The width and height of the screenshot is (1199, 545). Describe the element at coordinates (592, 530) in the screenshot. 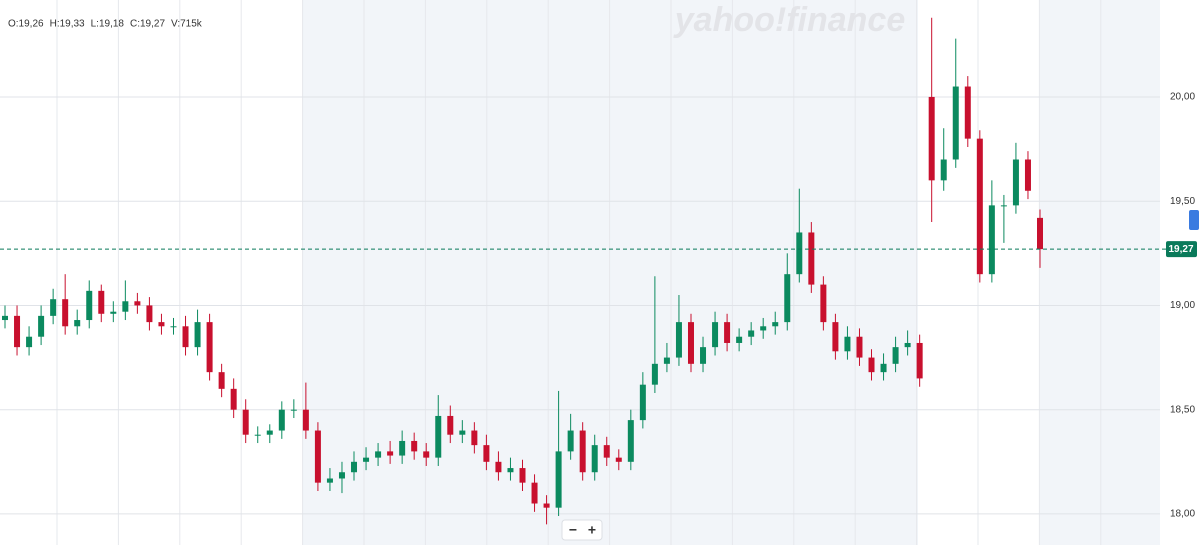

I see `zoom-button: +` at that location.